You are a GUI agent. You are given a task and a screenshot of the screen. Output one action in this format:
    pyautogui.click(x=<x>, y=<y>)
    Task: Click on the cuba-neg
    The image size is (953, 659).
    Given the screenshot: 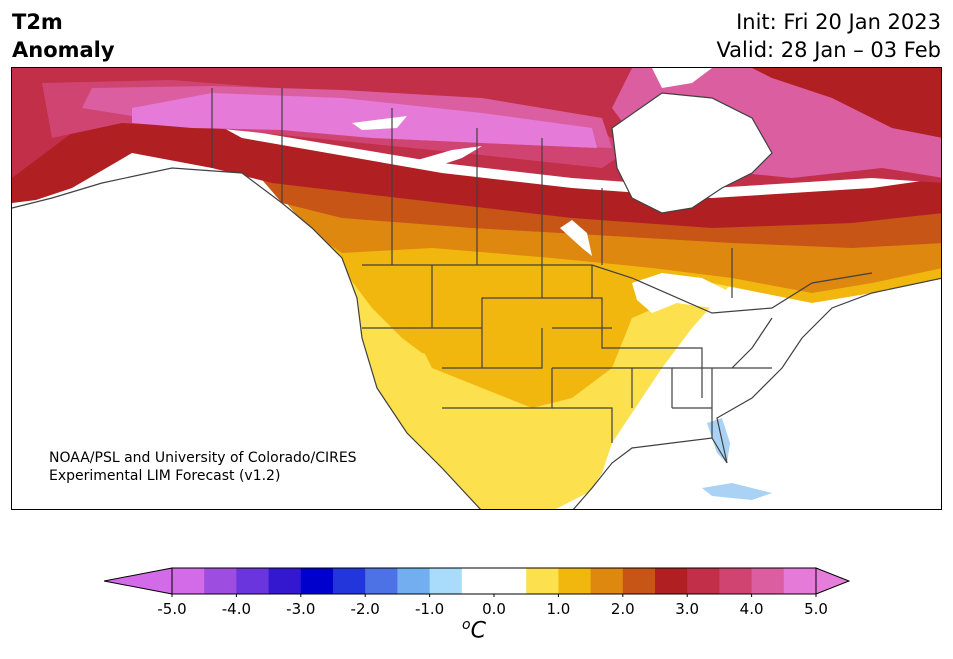 What is the action you would take?
    pyautogui.click(x=737, y=491)
    